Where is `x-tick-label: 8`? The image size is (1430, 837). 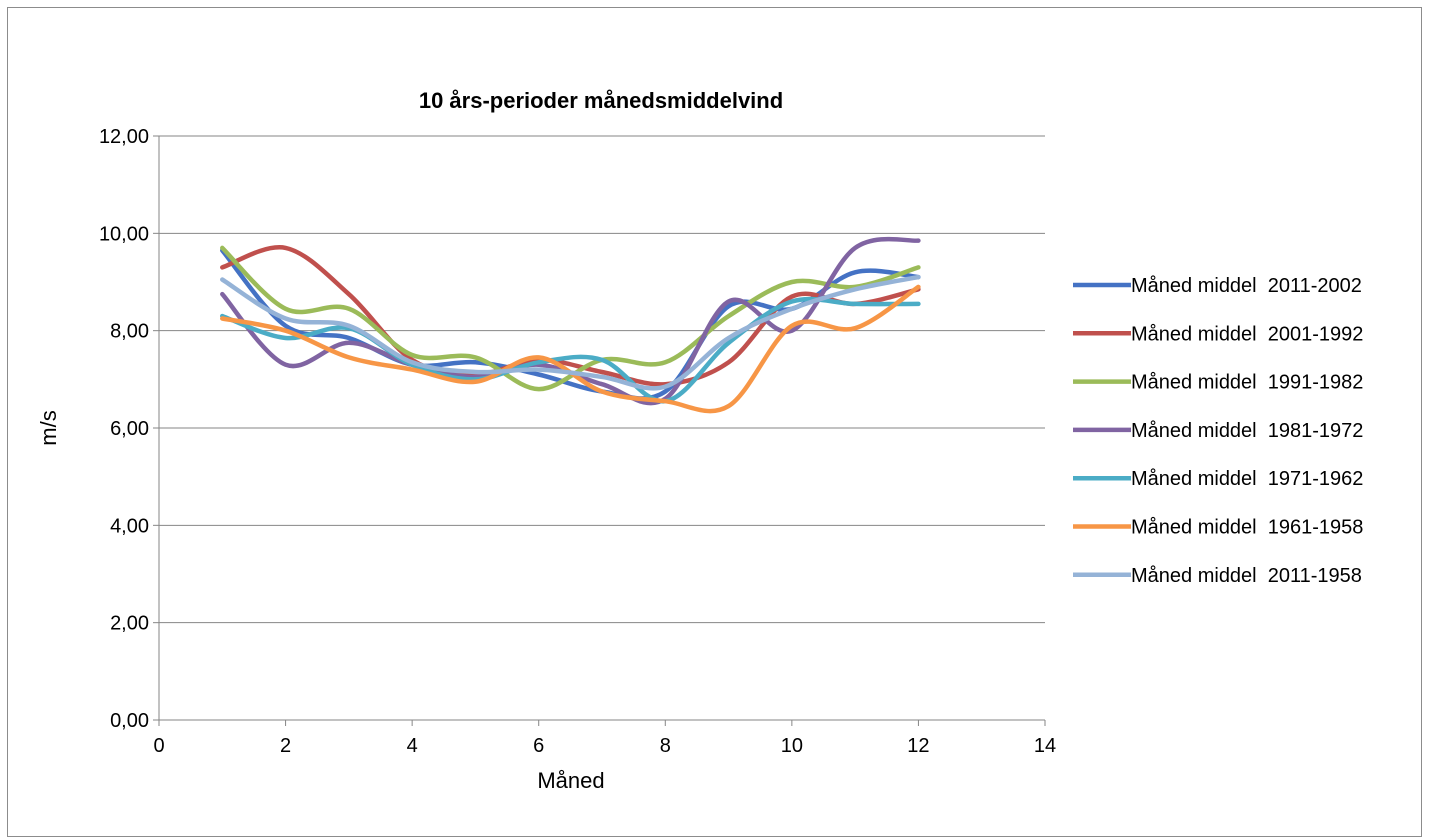
x-tick-label: 8 is located at coordinates (665, 746).